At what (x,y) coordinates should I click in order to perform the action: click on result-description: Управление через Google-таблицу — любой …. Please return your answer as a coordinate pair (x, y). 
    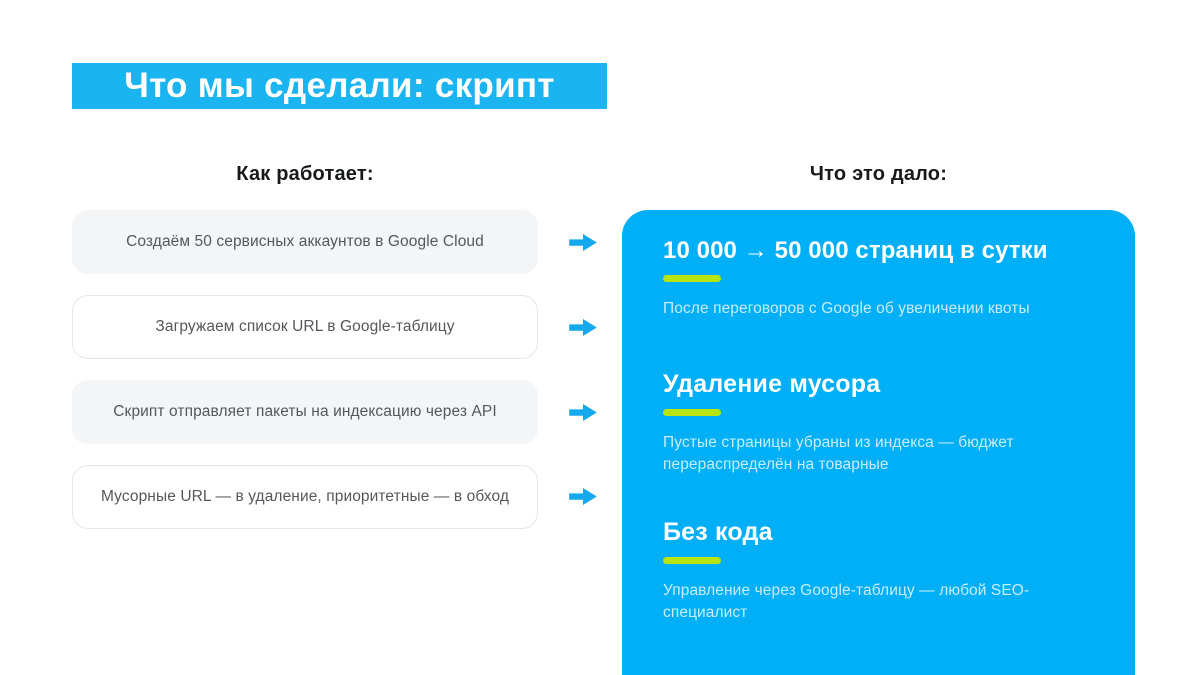
    Looking at the image, I should click on (846, 601).